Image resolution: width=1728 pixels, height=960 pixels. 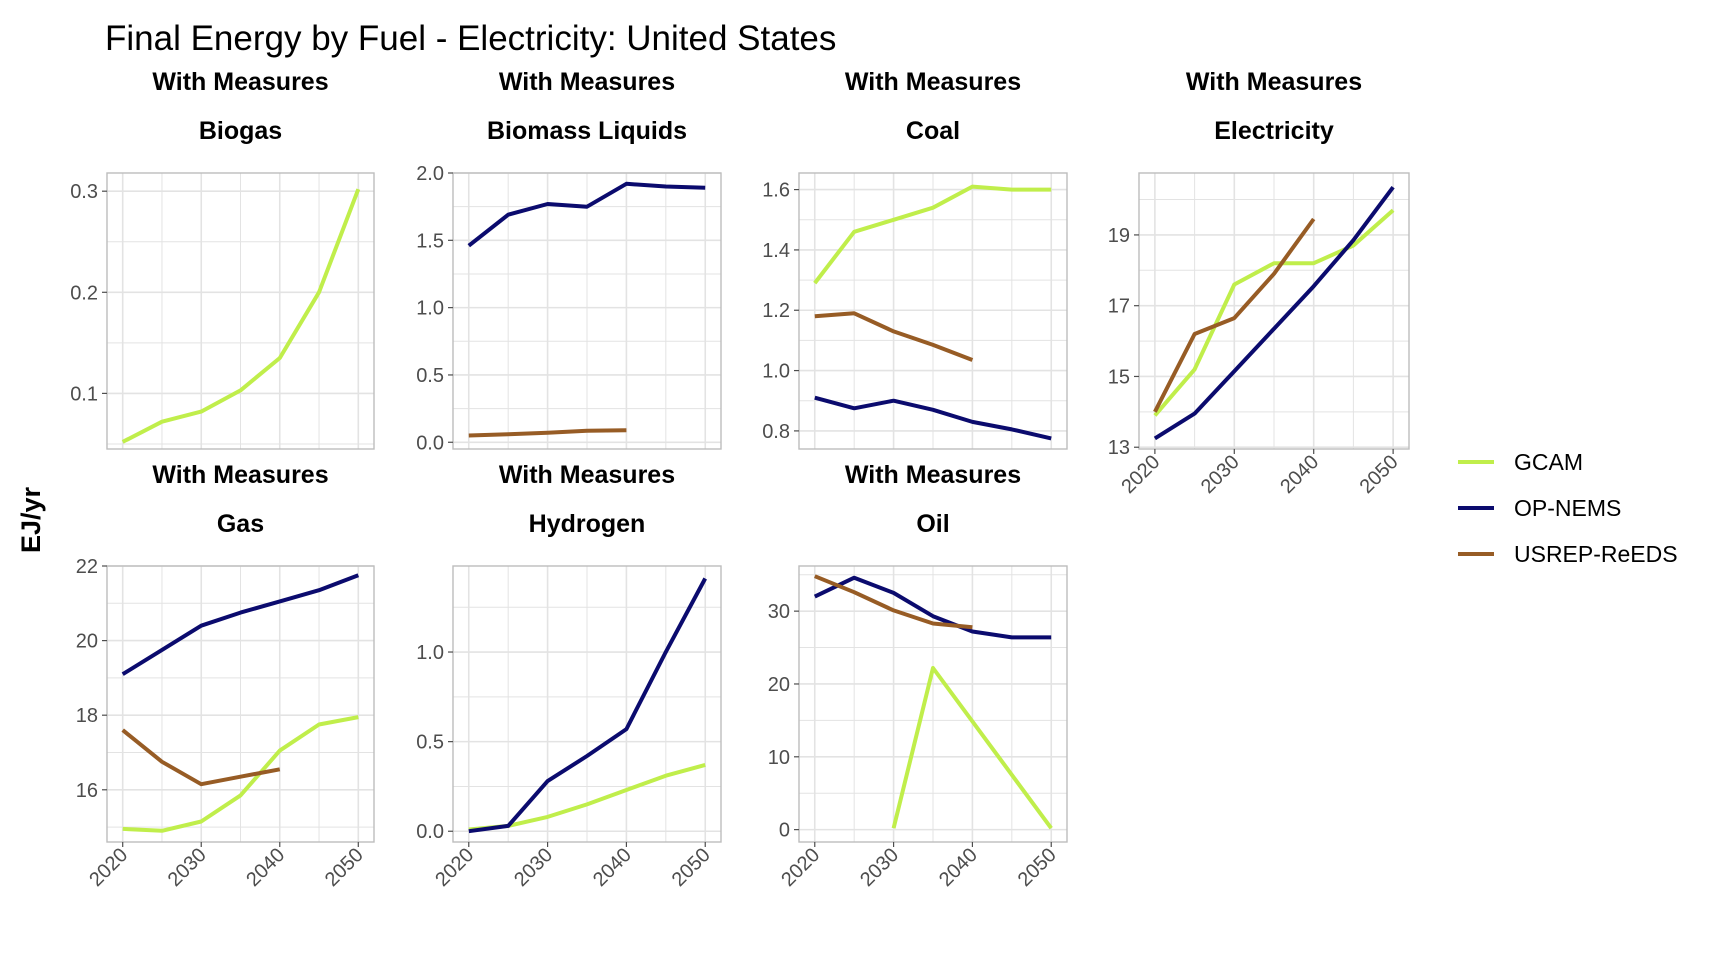 What do you see at coordinates (784, 831) in the screenshot?
I see `y-tick-label: 0` at bounding box center [784, 831].